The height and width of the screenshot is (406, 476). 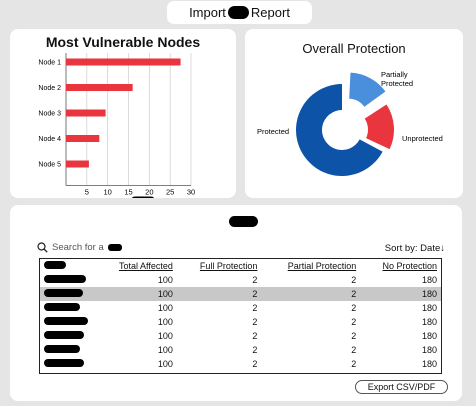 What do you see at coordinates (273, 131) in the screenshot?
I see `slice-label: Protected` at bounding box center [273, 131].